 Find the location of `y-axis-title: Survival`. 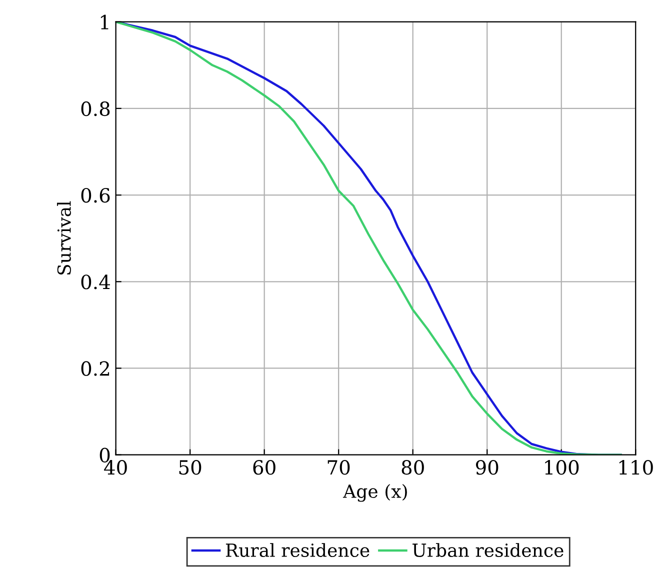

y-axis-title: Survival is located at coordinates (63, 237).